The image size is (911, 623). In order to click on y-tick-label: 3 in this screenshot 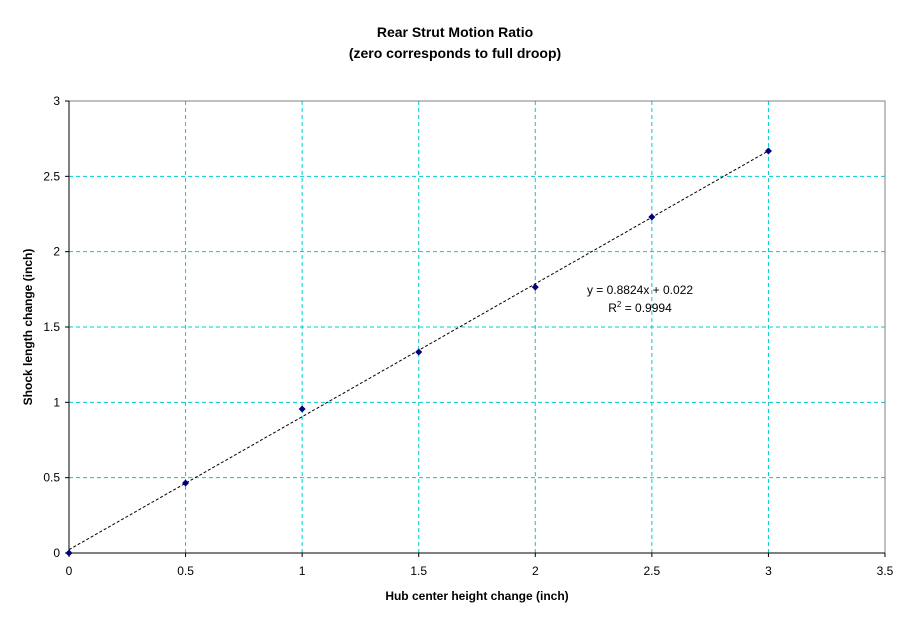, I will do `click(56, 101)`.